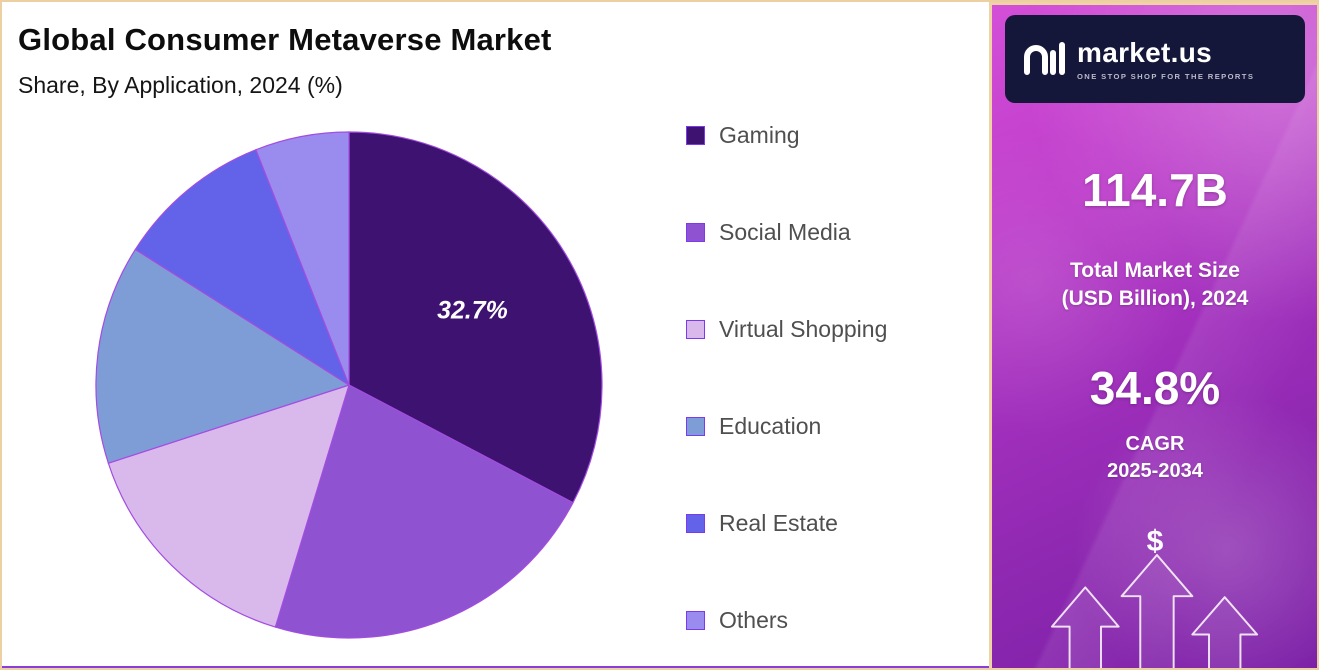  What do you see at coordinates (778, 523) in the screenshot?
I see `legend-label: Real Estate` at bounding box center [778, 523].